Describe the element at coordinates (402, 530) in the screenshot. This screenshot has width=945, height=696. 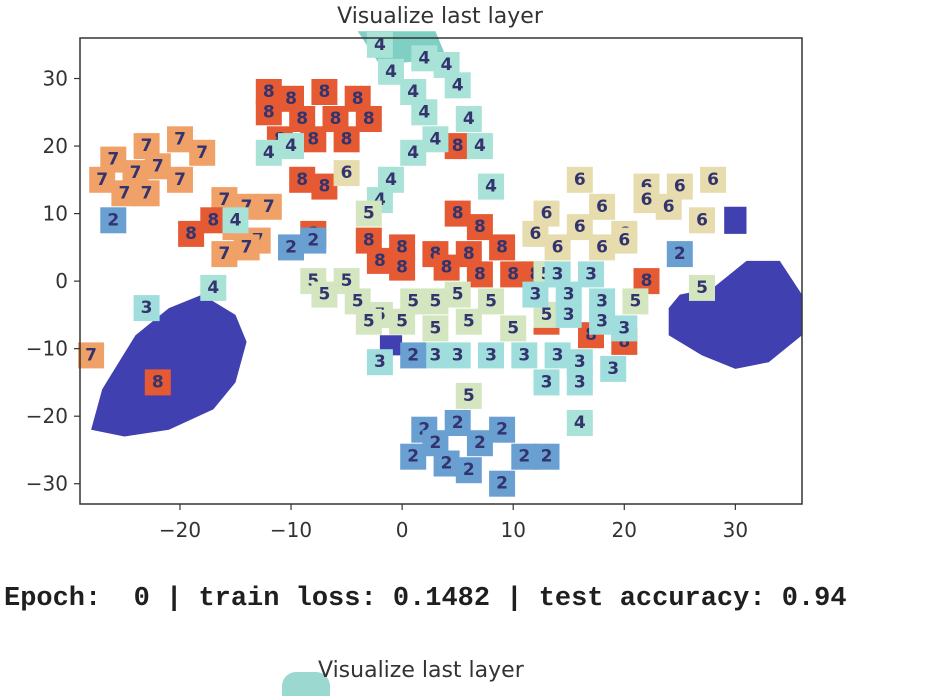
I see `x-tick-label: 0` at that location.